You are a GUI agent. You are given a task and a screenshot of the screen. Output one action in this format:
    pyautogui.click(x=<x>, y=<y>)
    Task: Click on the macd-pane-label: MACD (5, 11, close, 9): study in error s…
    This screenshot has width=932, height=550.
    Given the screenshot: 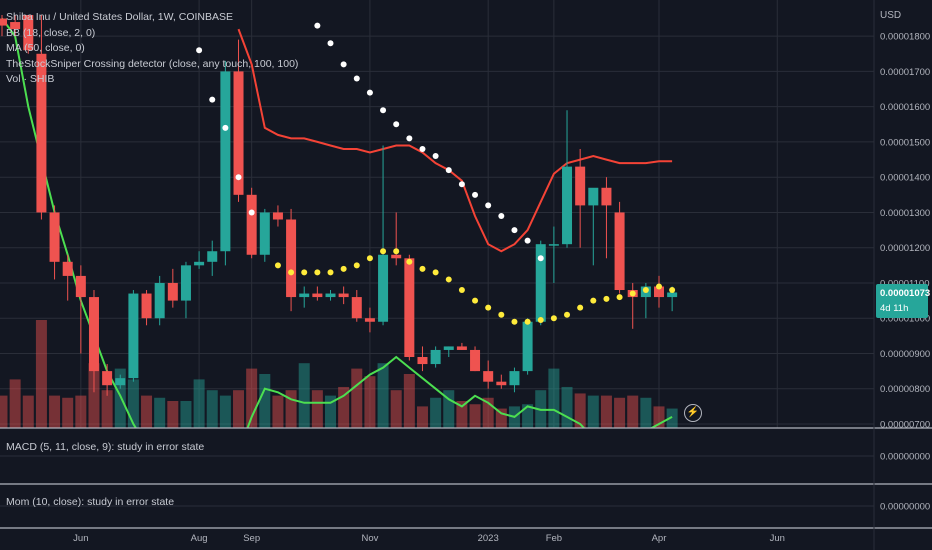 What is the action you would take?
    pyautogui.click(x=105, y=447)
    